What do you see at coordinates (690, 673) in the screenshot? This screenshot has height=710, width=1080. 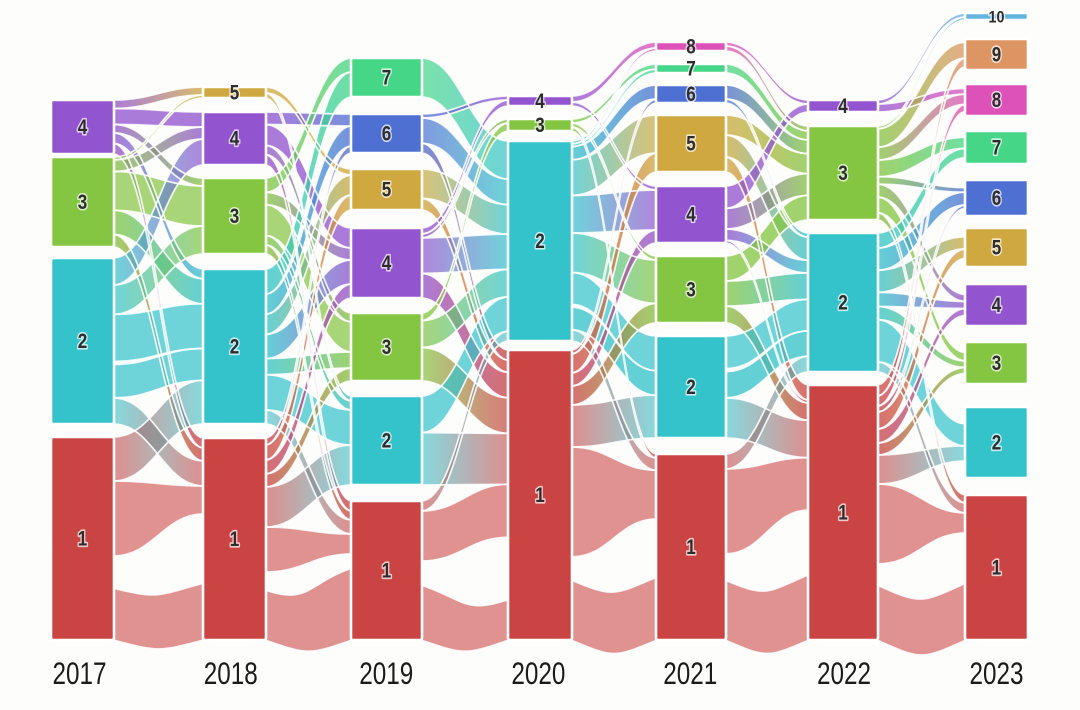 I see `svg-text: 2021` at bounding box center [690, 673].